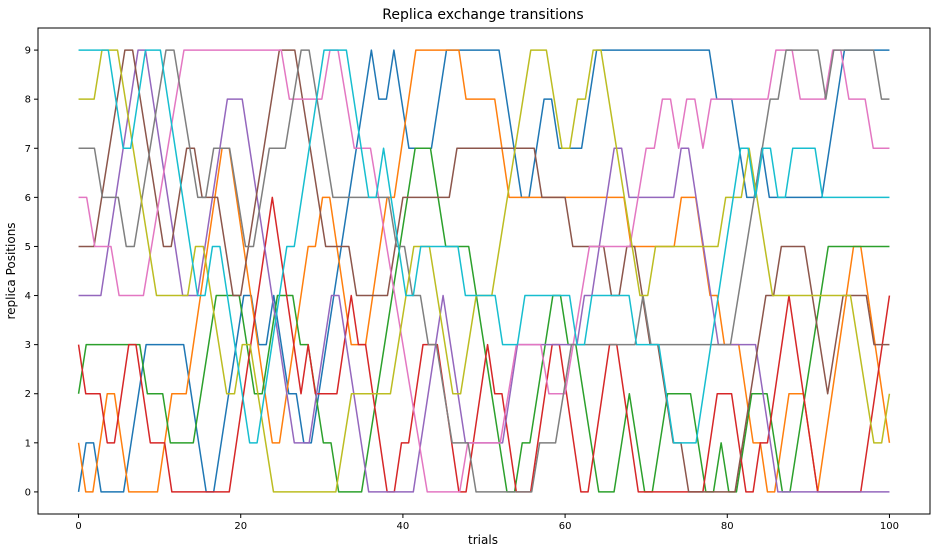 The width and height of the screenshot is (937, 554). What do you see at coordinates (28, 100) in the screenshot?
I see `y-tick-label-8: 8` at bounding box center [28, 100].